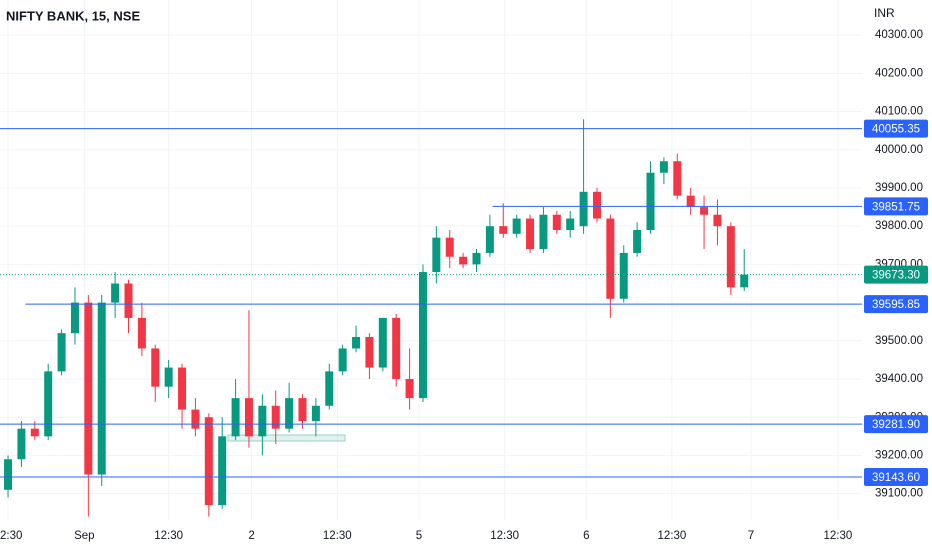 The width and height of the screenshot is (932, 550). I want to click on price-label: 39281.90, so click(896, 425).